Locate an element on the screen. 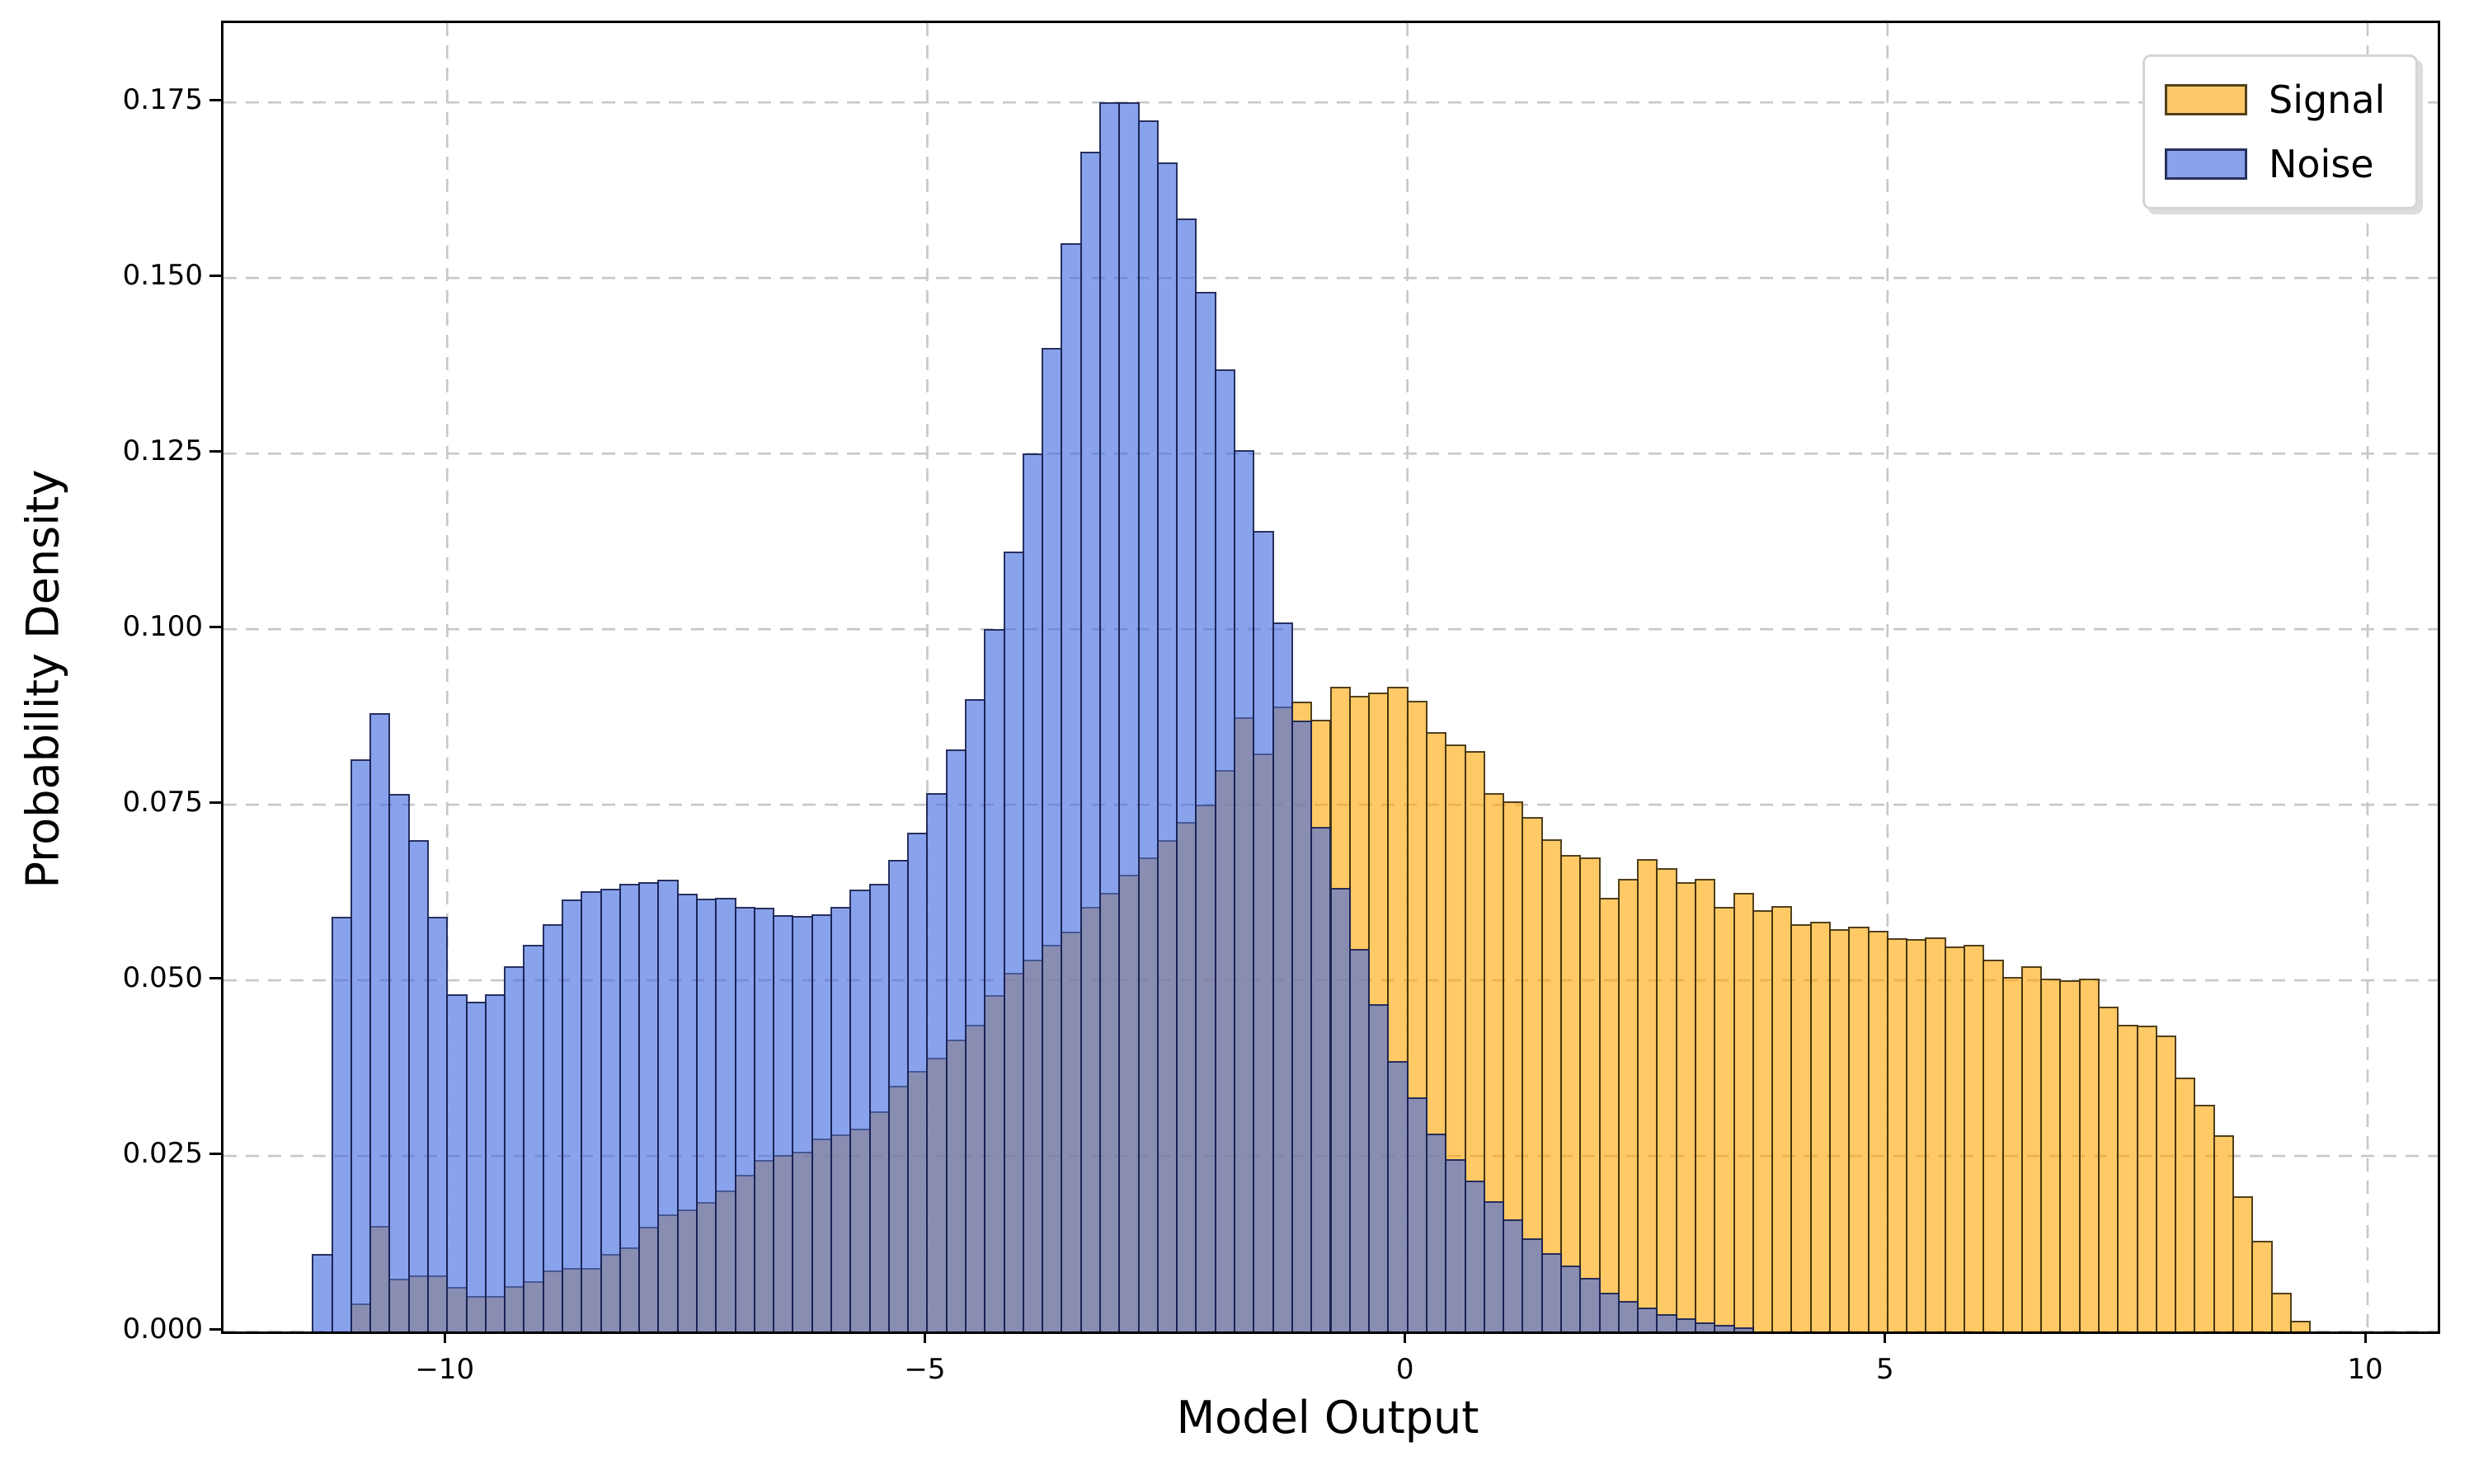 The width and height of the screenshot is (2474, 1484). legend-noise-swatch is located at coordinates (2206, 164).